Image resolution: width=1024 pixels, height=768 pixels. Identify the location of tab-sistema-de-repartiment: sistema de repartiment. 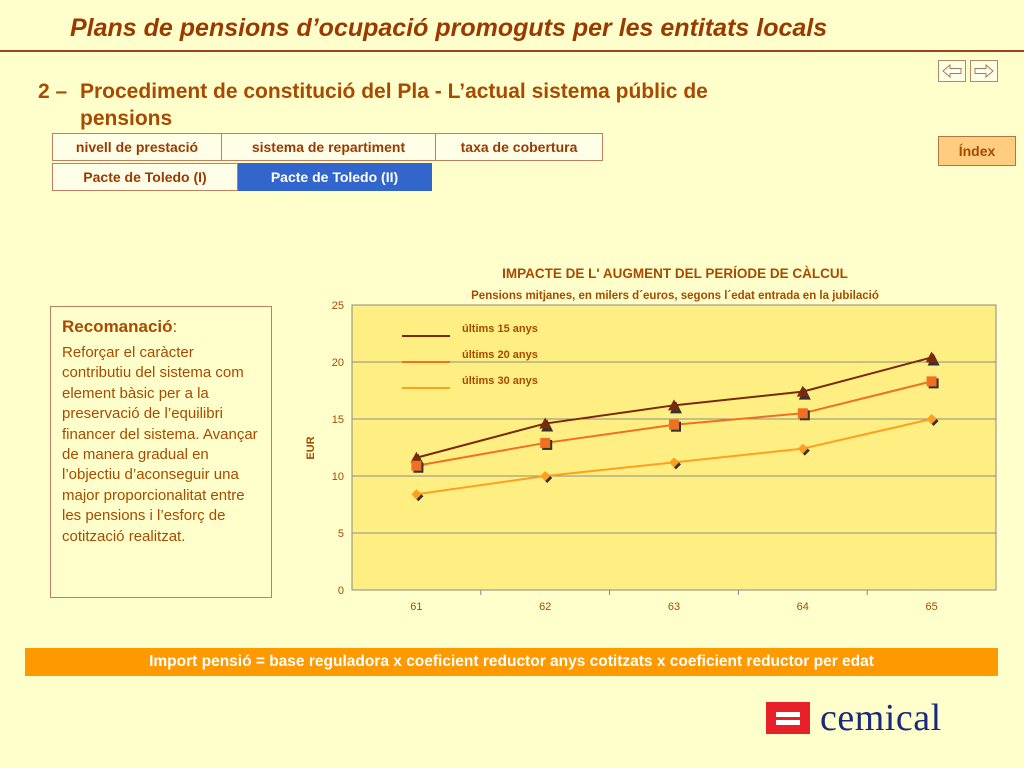
(329, 147).